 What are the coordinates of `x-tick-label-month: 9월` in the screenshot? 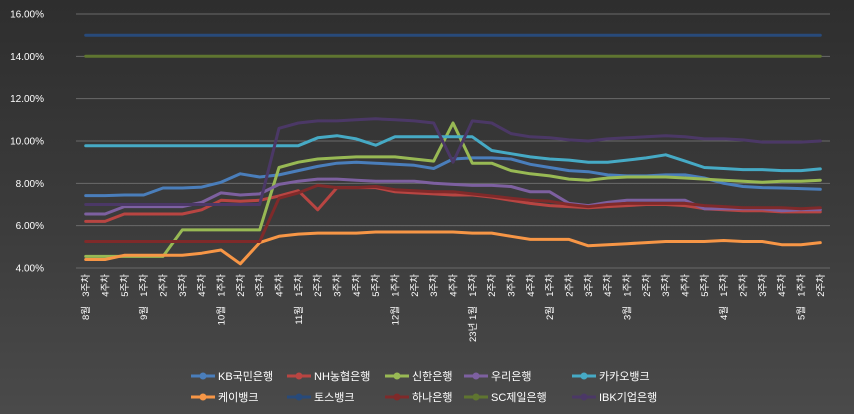 It's located at (144, 313).